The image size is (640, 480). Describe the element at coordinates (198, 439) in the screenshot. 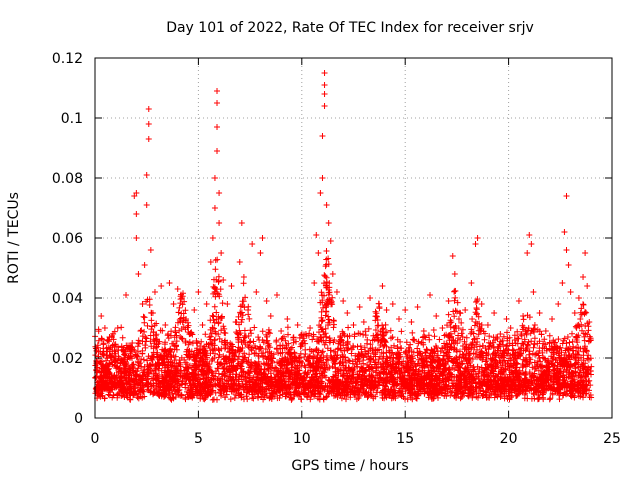

I see `x-tick-label: 5` at that location.